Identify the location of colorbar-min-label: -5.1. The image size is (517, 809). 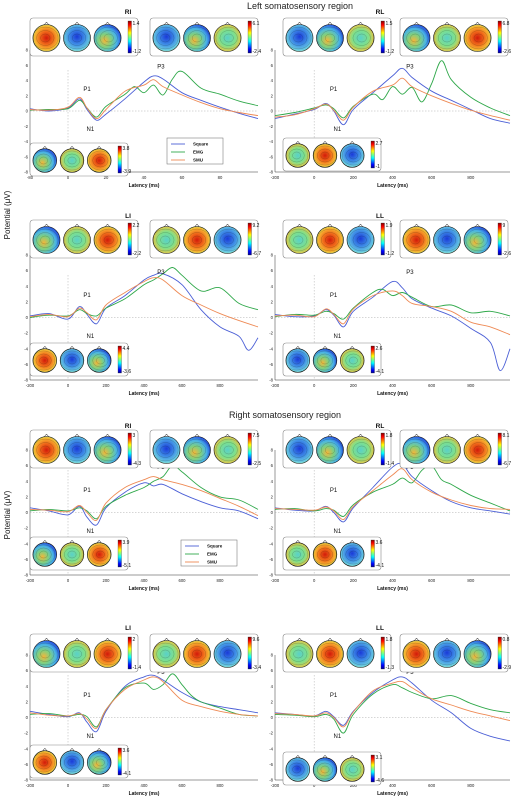
(127, 566).